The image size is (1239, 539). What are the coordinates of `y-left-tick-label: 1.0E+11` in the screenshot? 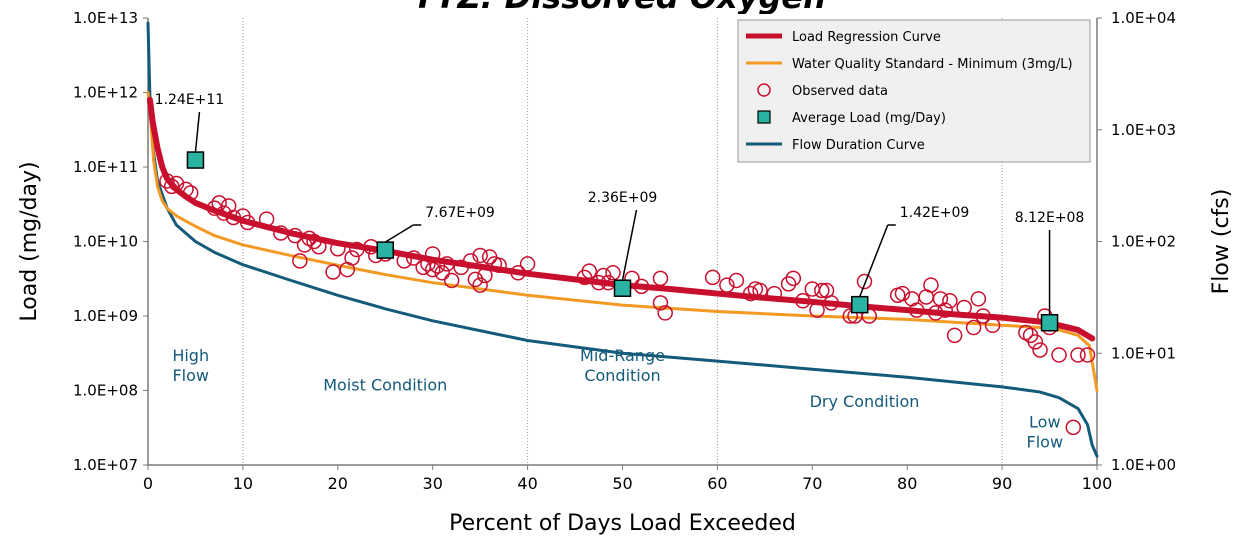 It's located at (105, 167).